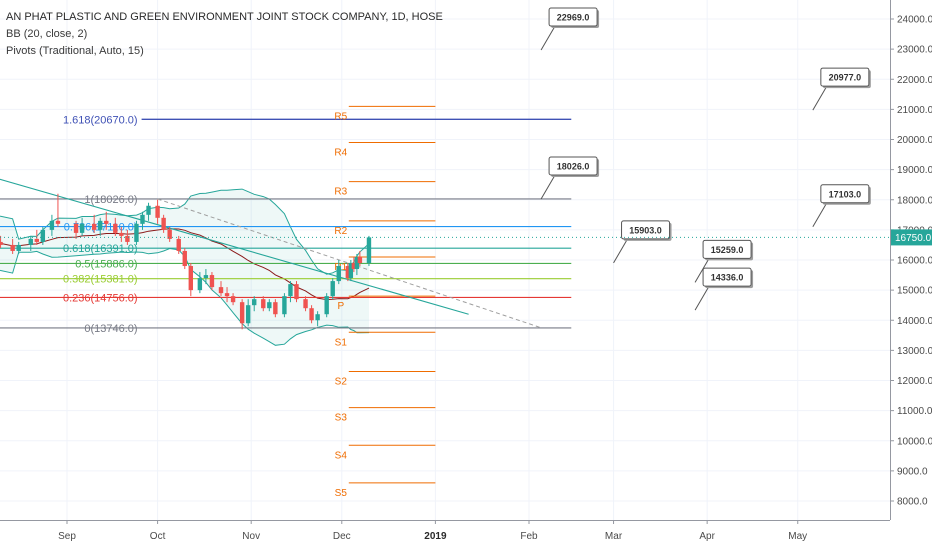  Describe the element at coordinates (914, 140) in the screenshot. I see `y-tick-label: 20000.0` at that location.